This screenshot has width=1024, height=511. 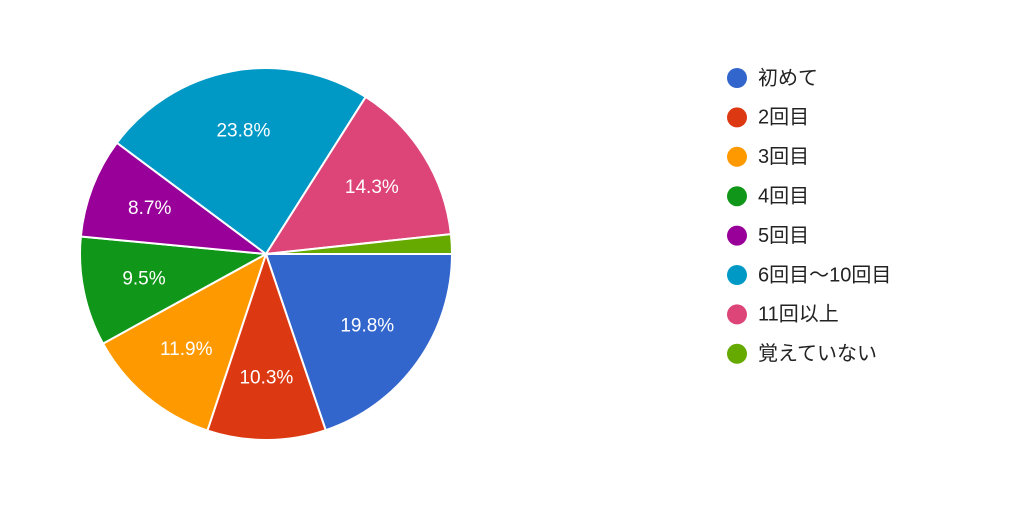 What do you see at coordinates (143, 278) in the screenshot?
I see `data-label: 9.5%` at bounding box center [143, 278].